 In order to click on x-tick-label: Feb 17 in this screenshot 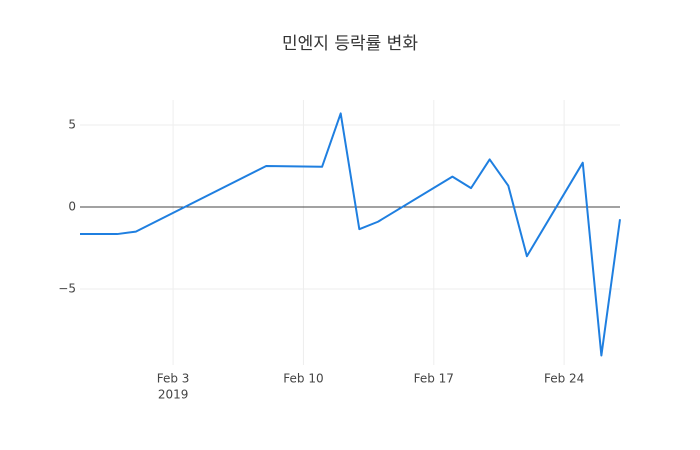, I will do `click(434, 379)`.